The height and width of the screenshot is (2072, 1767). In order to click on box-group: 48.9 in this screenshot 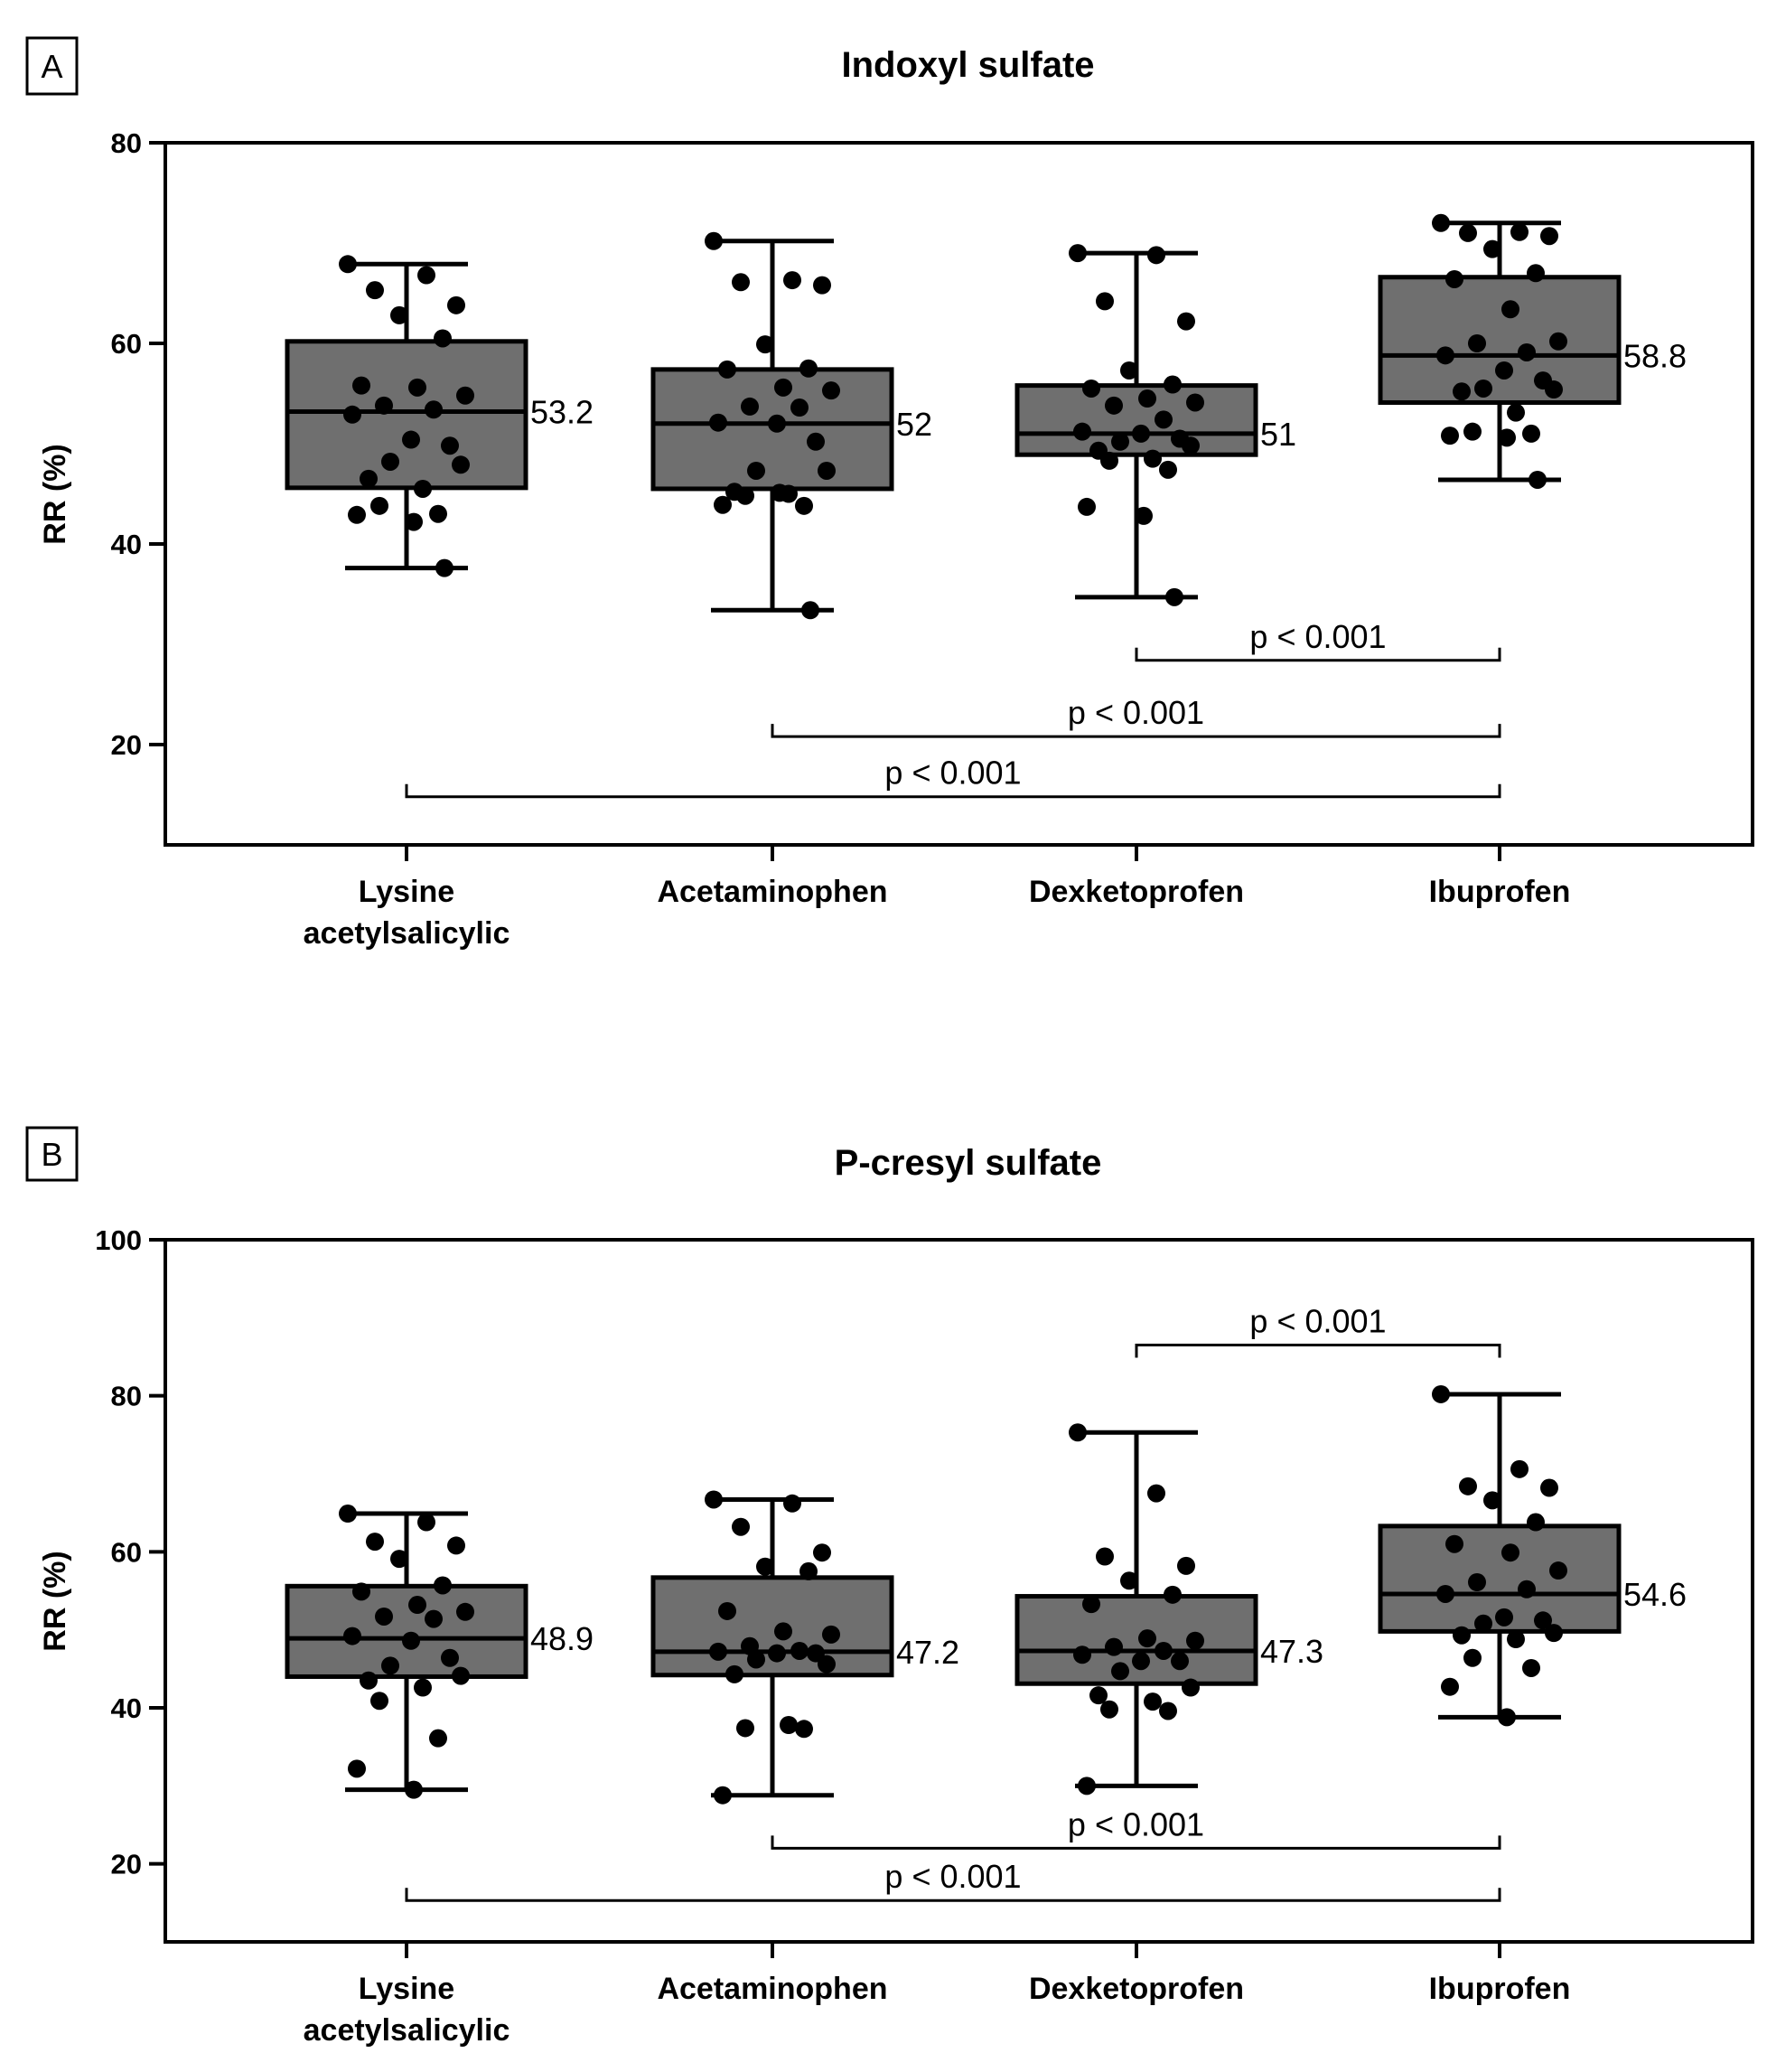, I will do `click(439, 1652)`.